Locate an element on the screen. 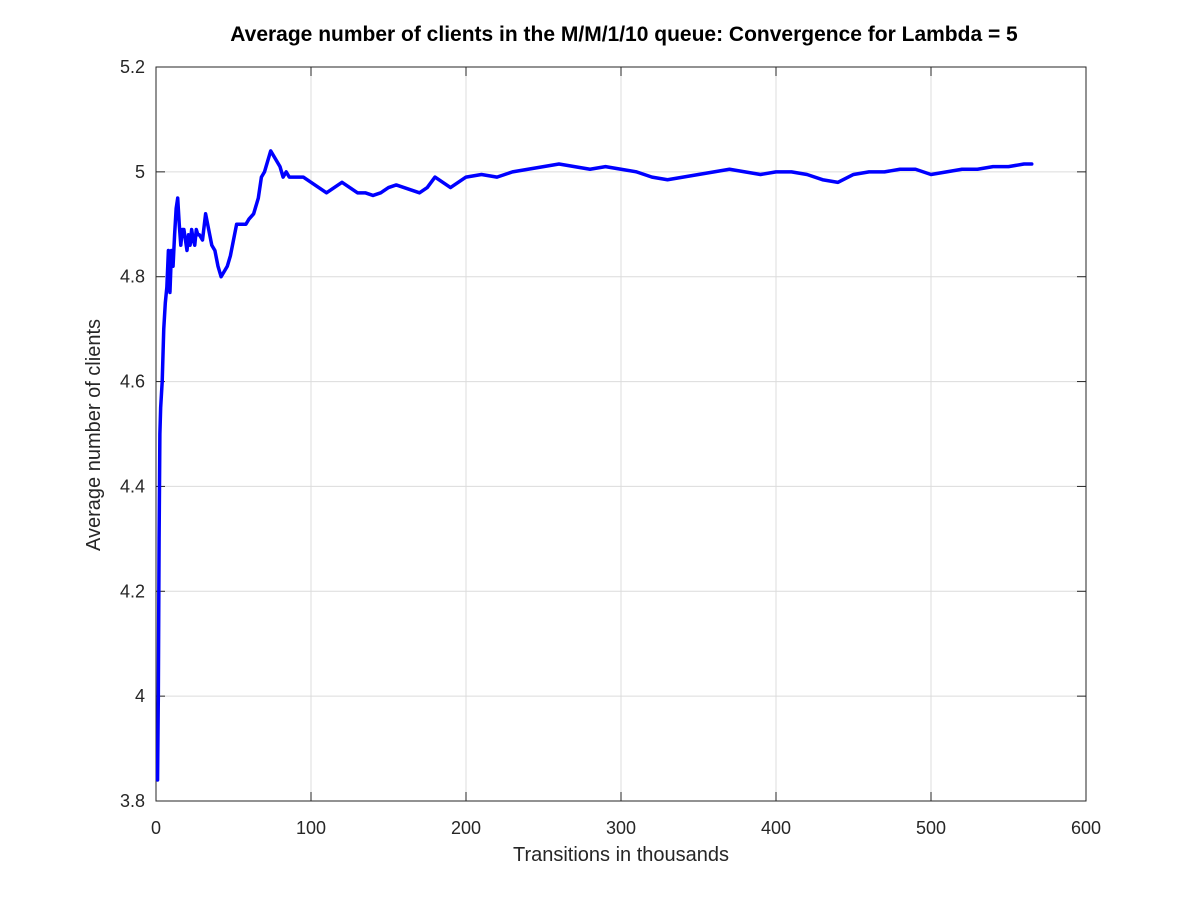 The width and height of the screenshot is (1200, 900). y-tick-label: 4 is located at coordinates (140, 696).